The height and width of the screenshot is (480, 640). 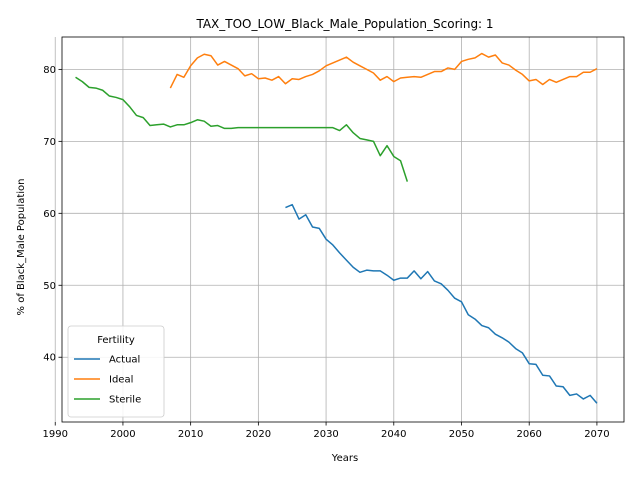 I want to click on y-tick-label: 80, so click(x=49, y=70).